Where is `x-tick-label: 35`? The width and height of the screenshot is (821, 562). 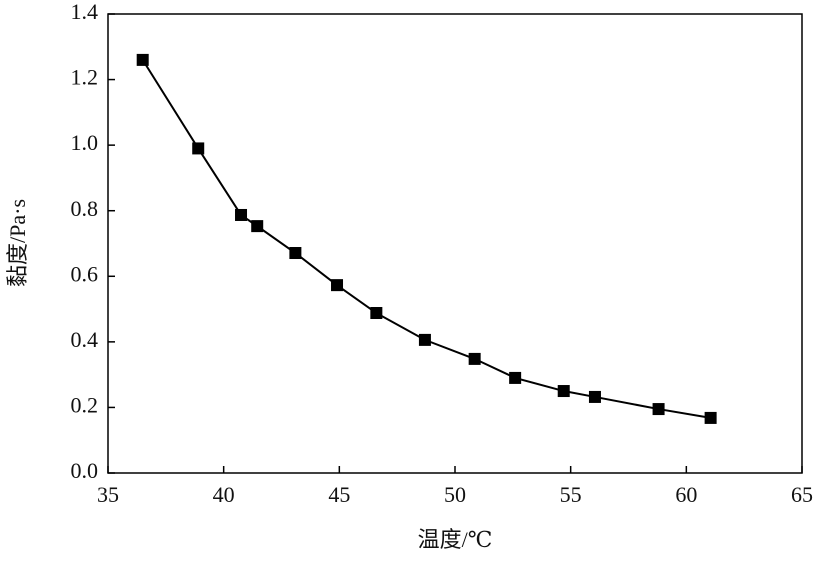
x-tick-label: 35 is located at coordinates (108, 494).